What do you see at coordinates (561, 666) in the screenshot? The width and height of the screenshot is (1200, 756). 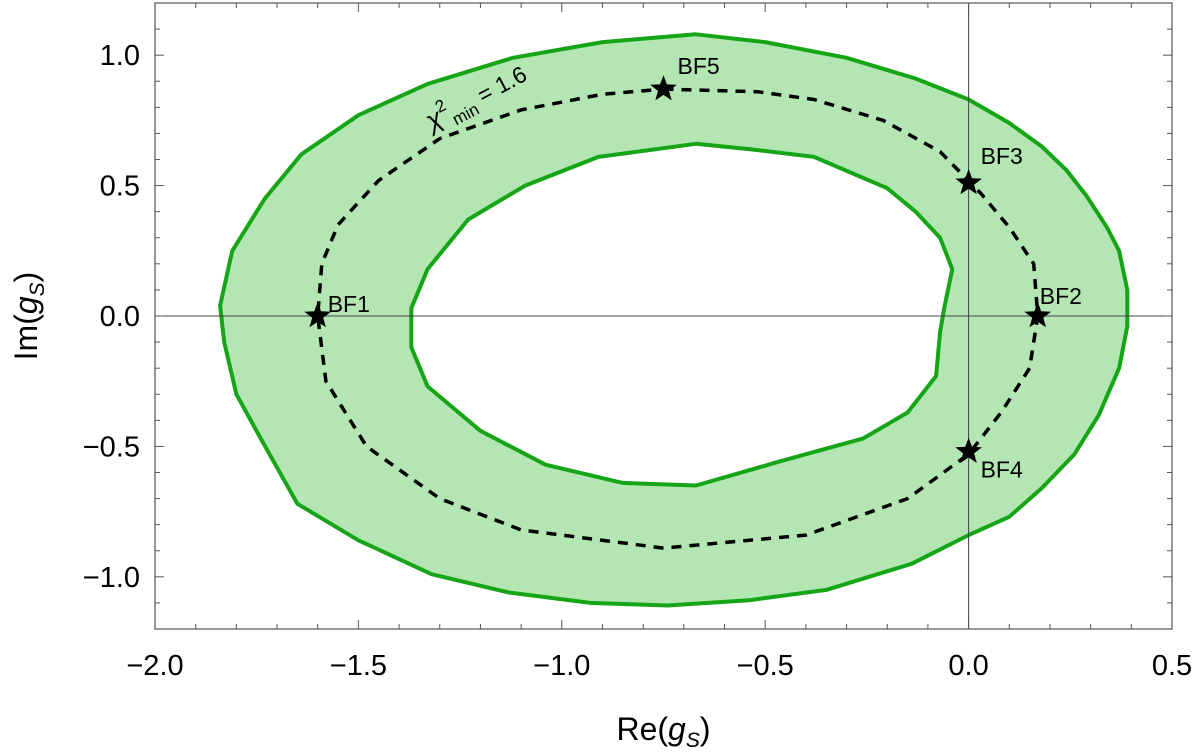 I see `x-tick-label: −1.0` at bounding box center [561, 666].